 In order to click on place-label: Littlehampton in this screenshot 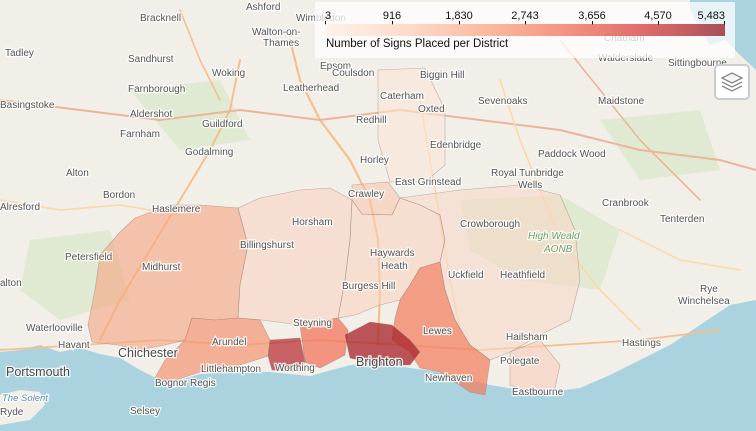, I will do `click(231, 369)`.